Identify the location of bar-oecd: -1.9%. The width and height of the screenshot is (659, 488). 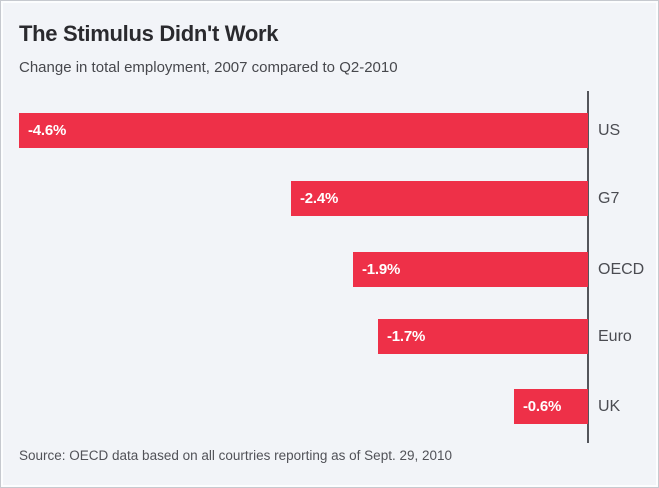
(470, 269).